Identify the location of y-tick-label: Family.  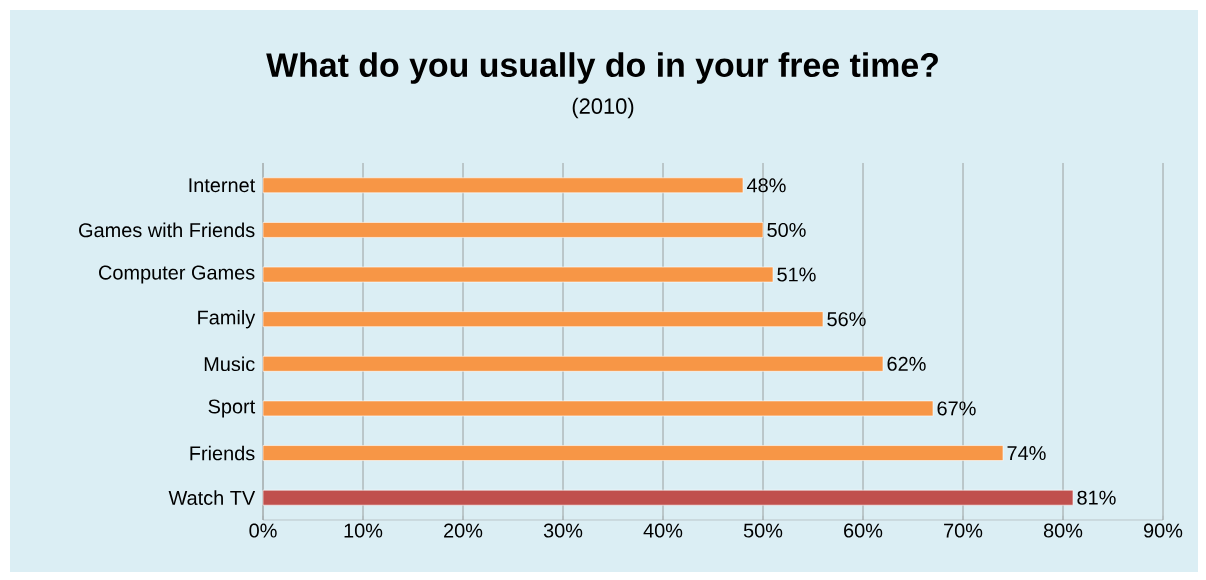
(227, 319).